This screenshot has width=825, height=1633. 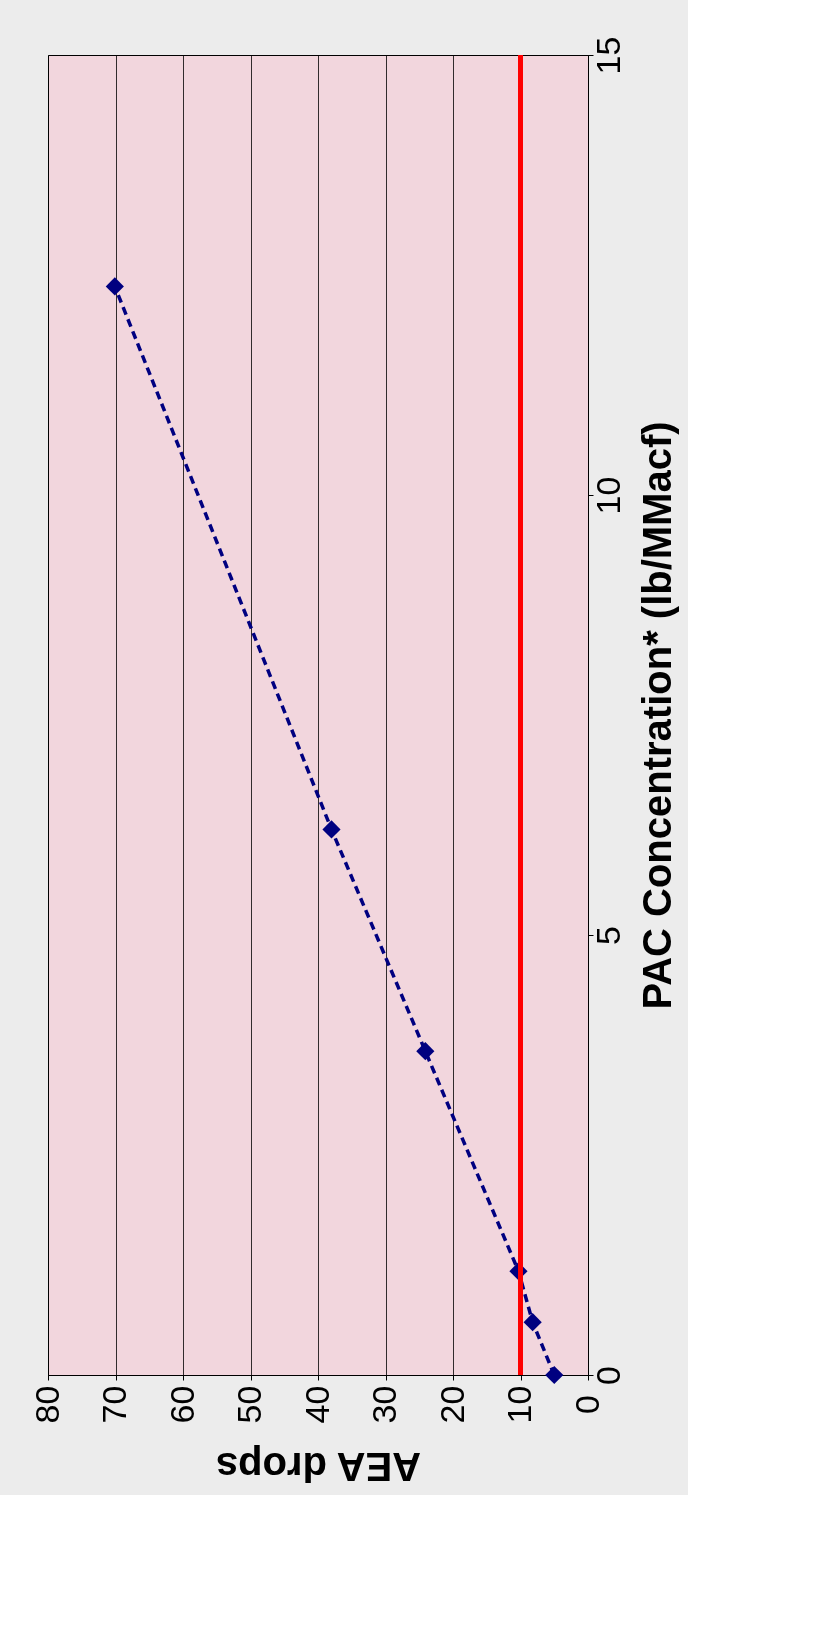 What do you see at coordinates (607, 55) in the screenshot?
I see `y-tick-label: 15` at bounding box center [607, 55].